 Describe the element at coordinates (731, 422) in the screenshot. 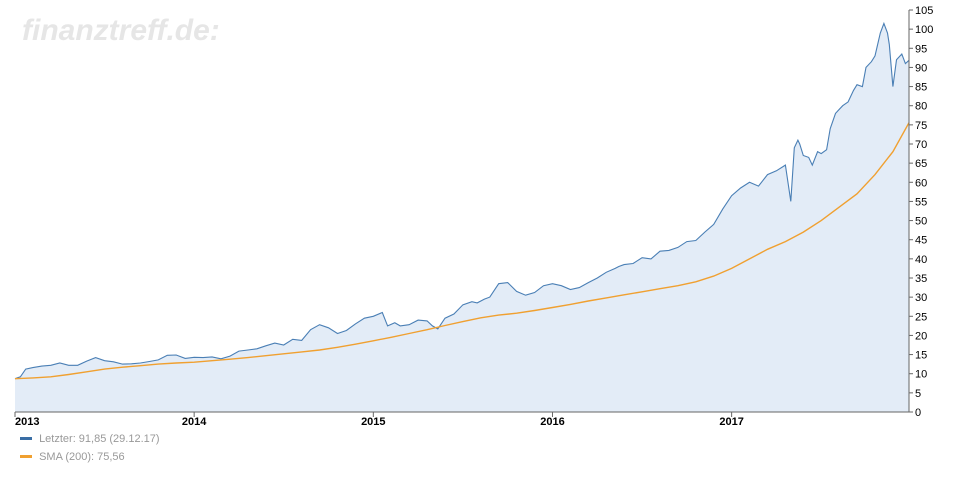

I see `x-tick-label: 2017` at that location.